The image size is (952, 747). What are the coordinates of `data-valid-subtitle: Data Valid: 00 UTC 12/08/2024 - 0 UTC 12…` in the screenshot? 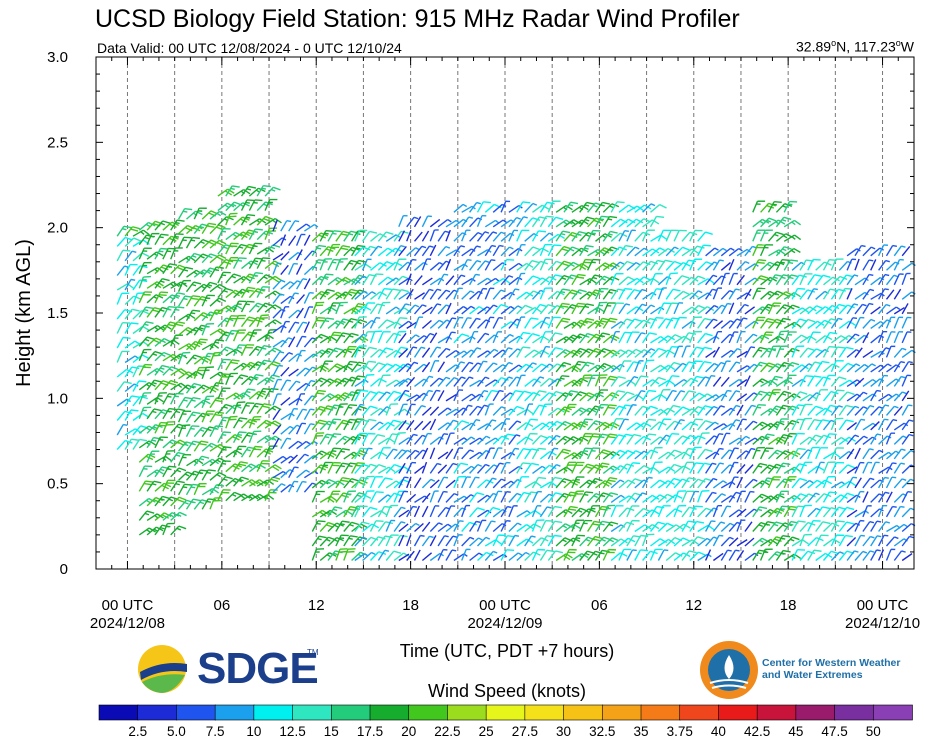 It's located at (249, 48).